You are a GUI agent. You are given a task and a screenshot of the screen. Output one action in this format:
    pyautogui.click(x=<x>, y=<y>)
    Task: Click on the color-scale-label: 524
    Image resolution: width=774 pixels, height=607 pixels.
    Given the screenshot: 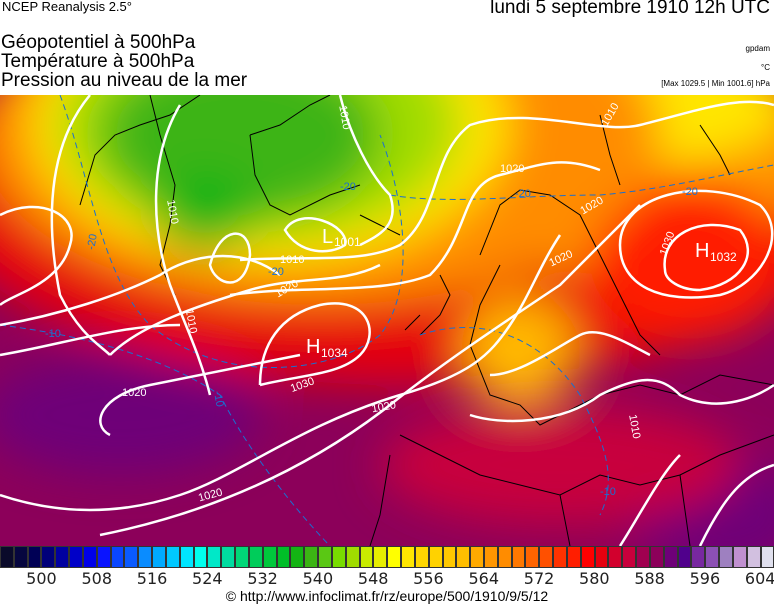 What is the action you would take?
    pyautogui.click(x=207, y=578)
    